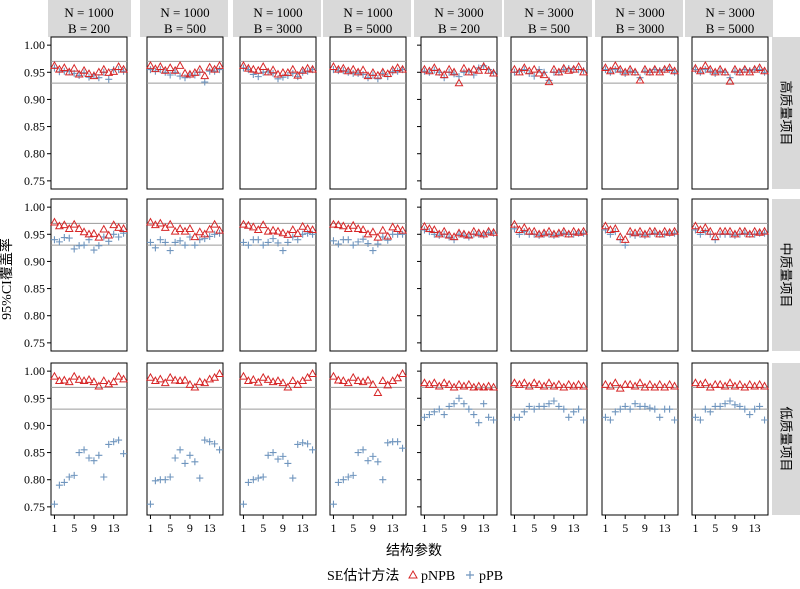 This screenshot has height=589, width=800. I want to click on legend-pnpb-label: pNPB, so click(438, 576).